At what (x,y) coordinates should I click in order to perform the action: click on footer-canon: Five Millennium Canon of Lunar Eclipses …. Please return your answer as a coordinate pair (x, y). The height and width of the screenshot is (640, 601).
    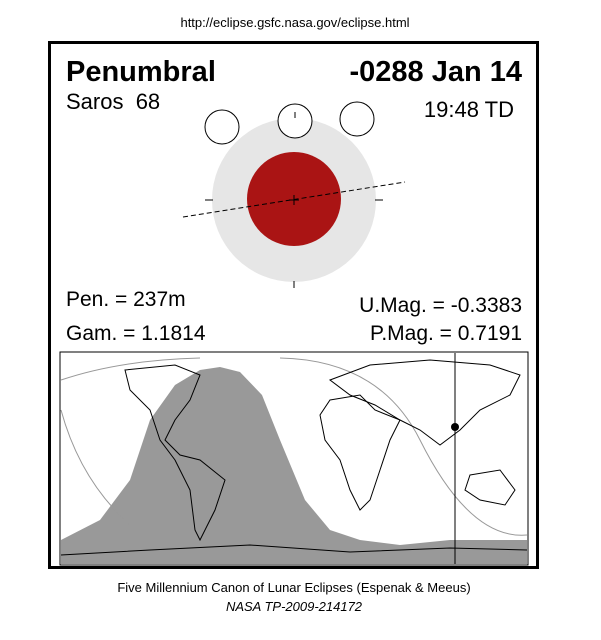
    Looking at the image, I should click on (293, 587).